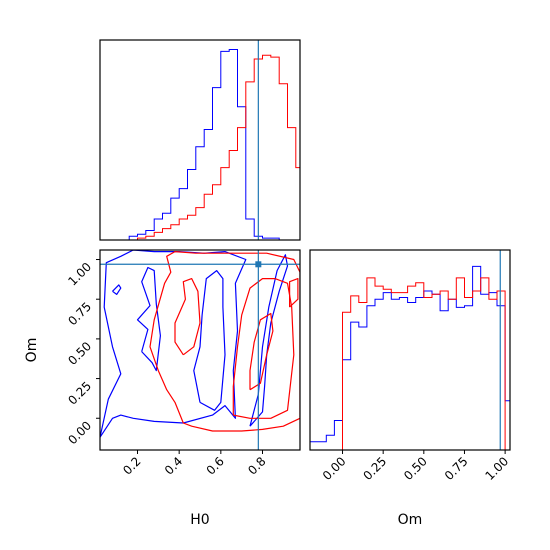 Image resolution: width=550 pixels, height=550 pixels. I want to click on om-histogram-red, so click(410, 363).